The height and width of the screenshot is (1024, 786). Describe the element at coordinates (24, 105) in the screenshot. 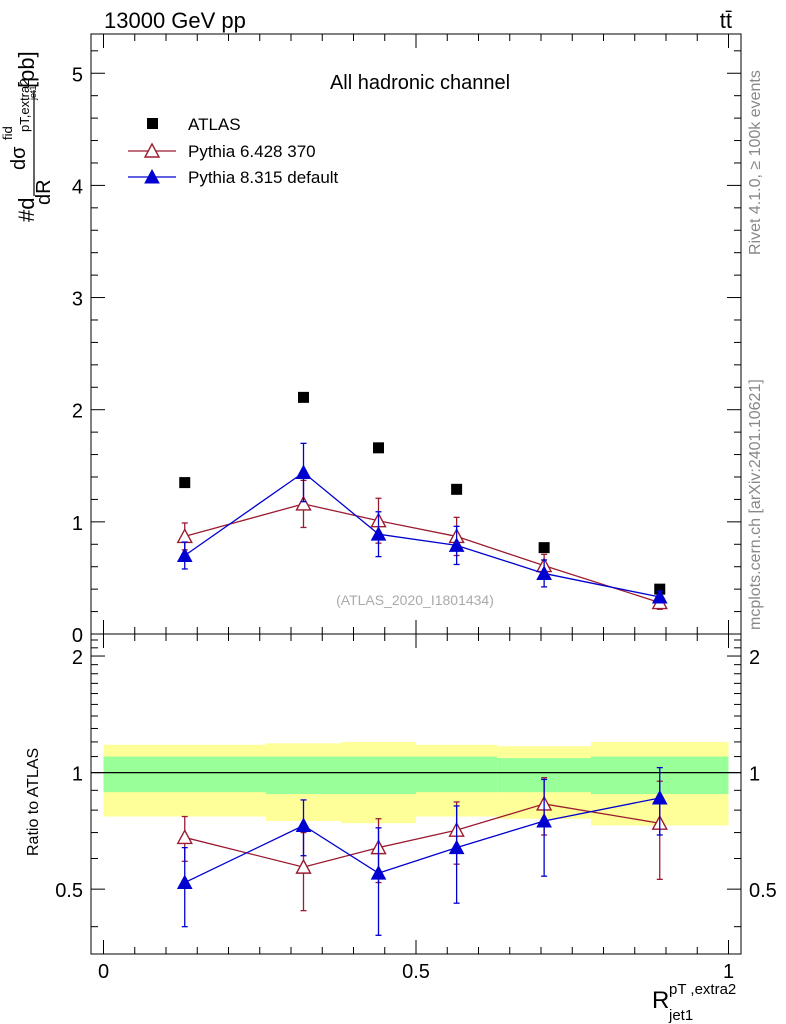

I see `main-ylabel-sub: pT,extra2` at that location.